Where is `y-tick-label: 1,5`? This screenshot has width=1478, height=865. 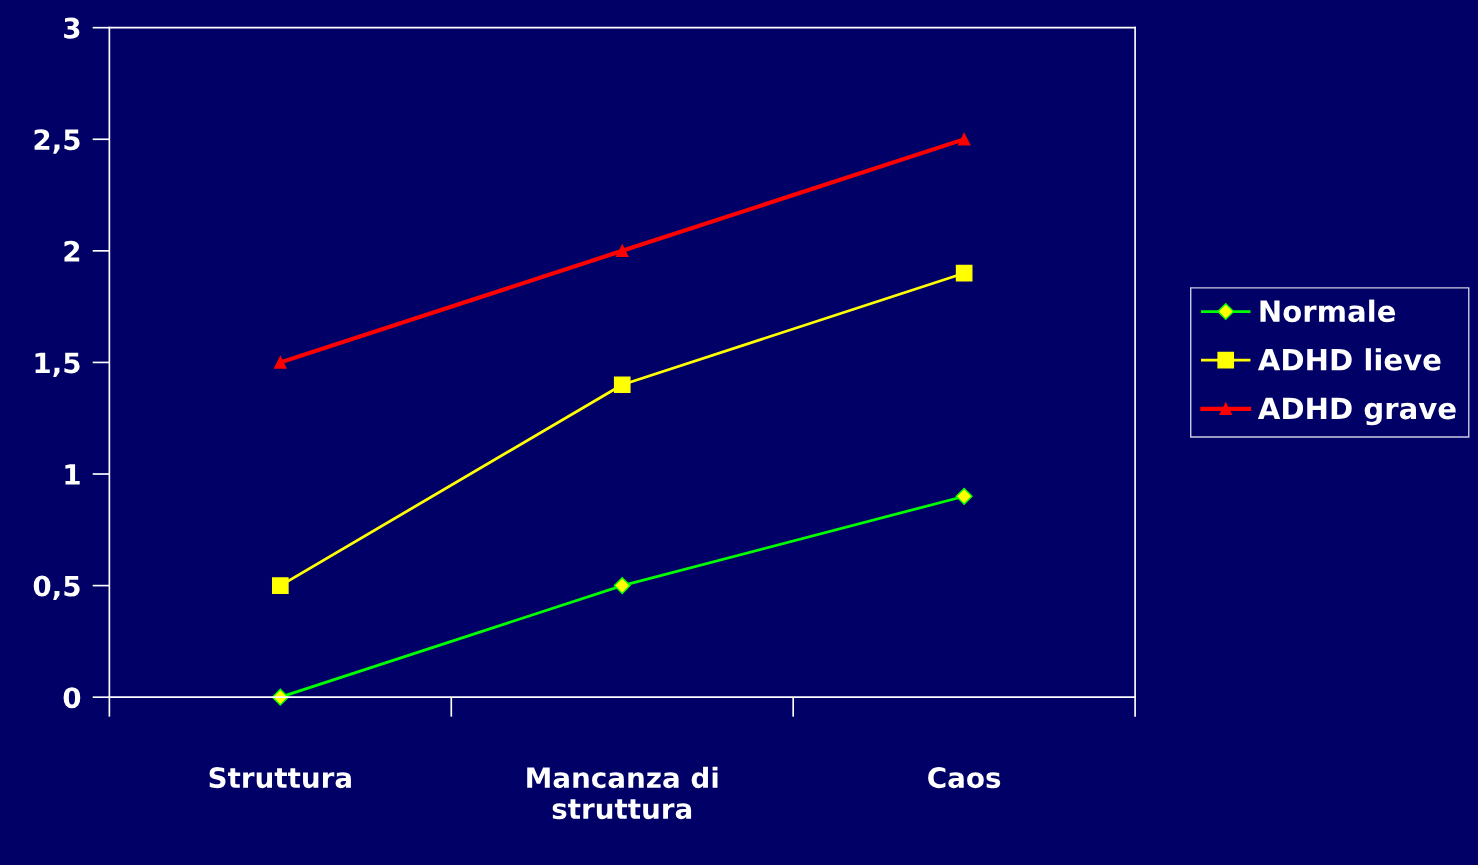 y-tick-label: 1,5 is located at coordinates (57, 364).